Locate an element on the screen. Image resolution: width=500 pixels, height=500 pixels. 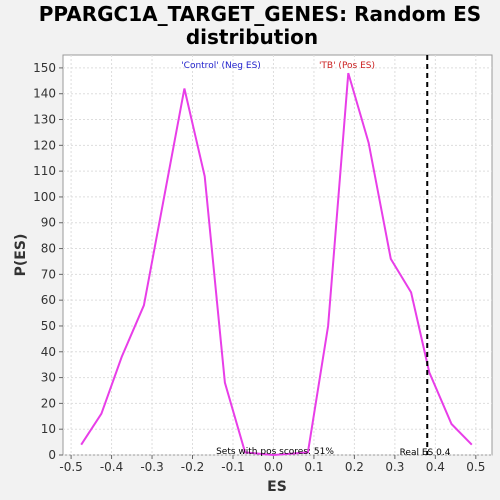
y-tick-label: 110 is located at coordinates (44, 171).